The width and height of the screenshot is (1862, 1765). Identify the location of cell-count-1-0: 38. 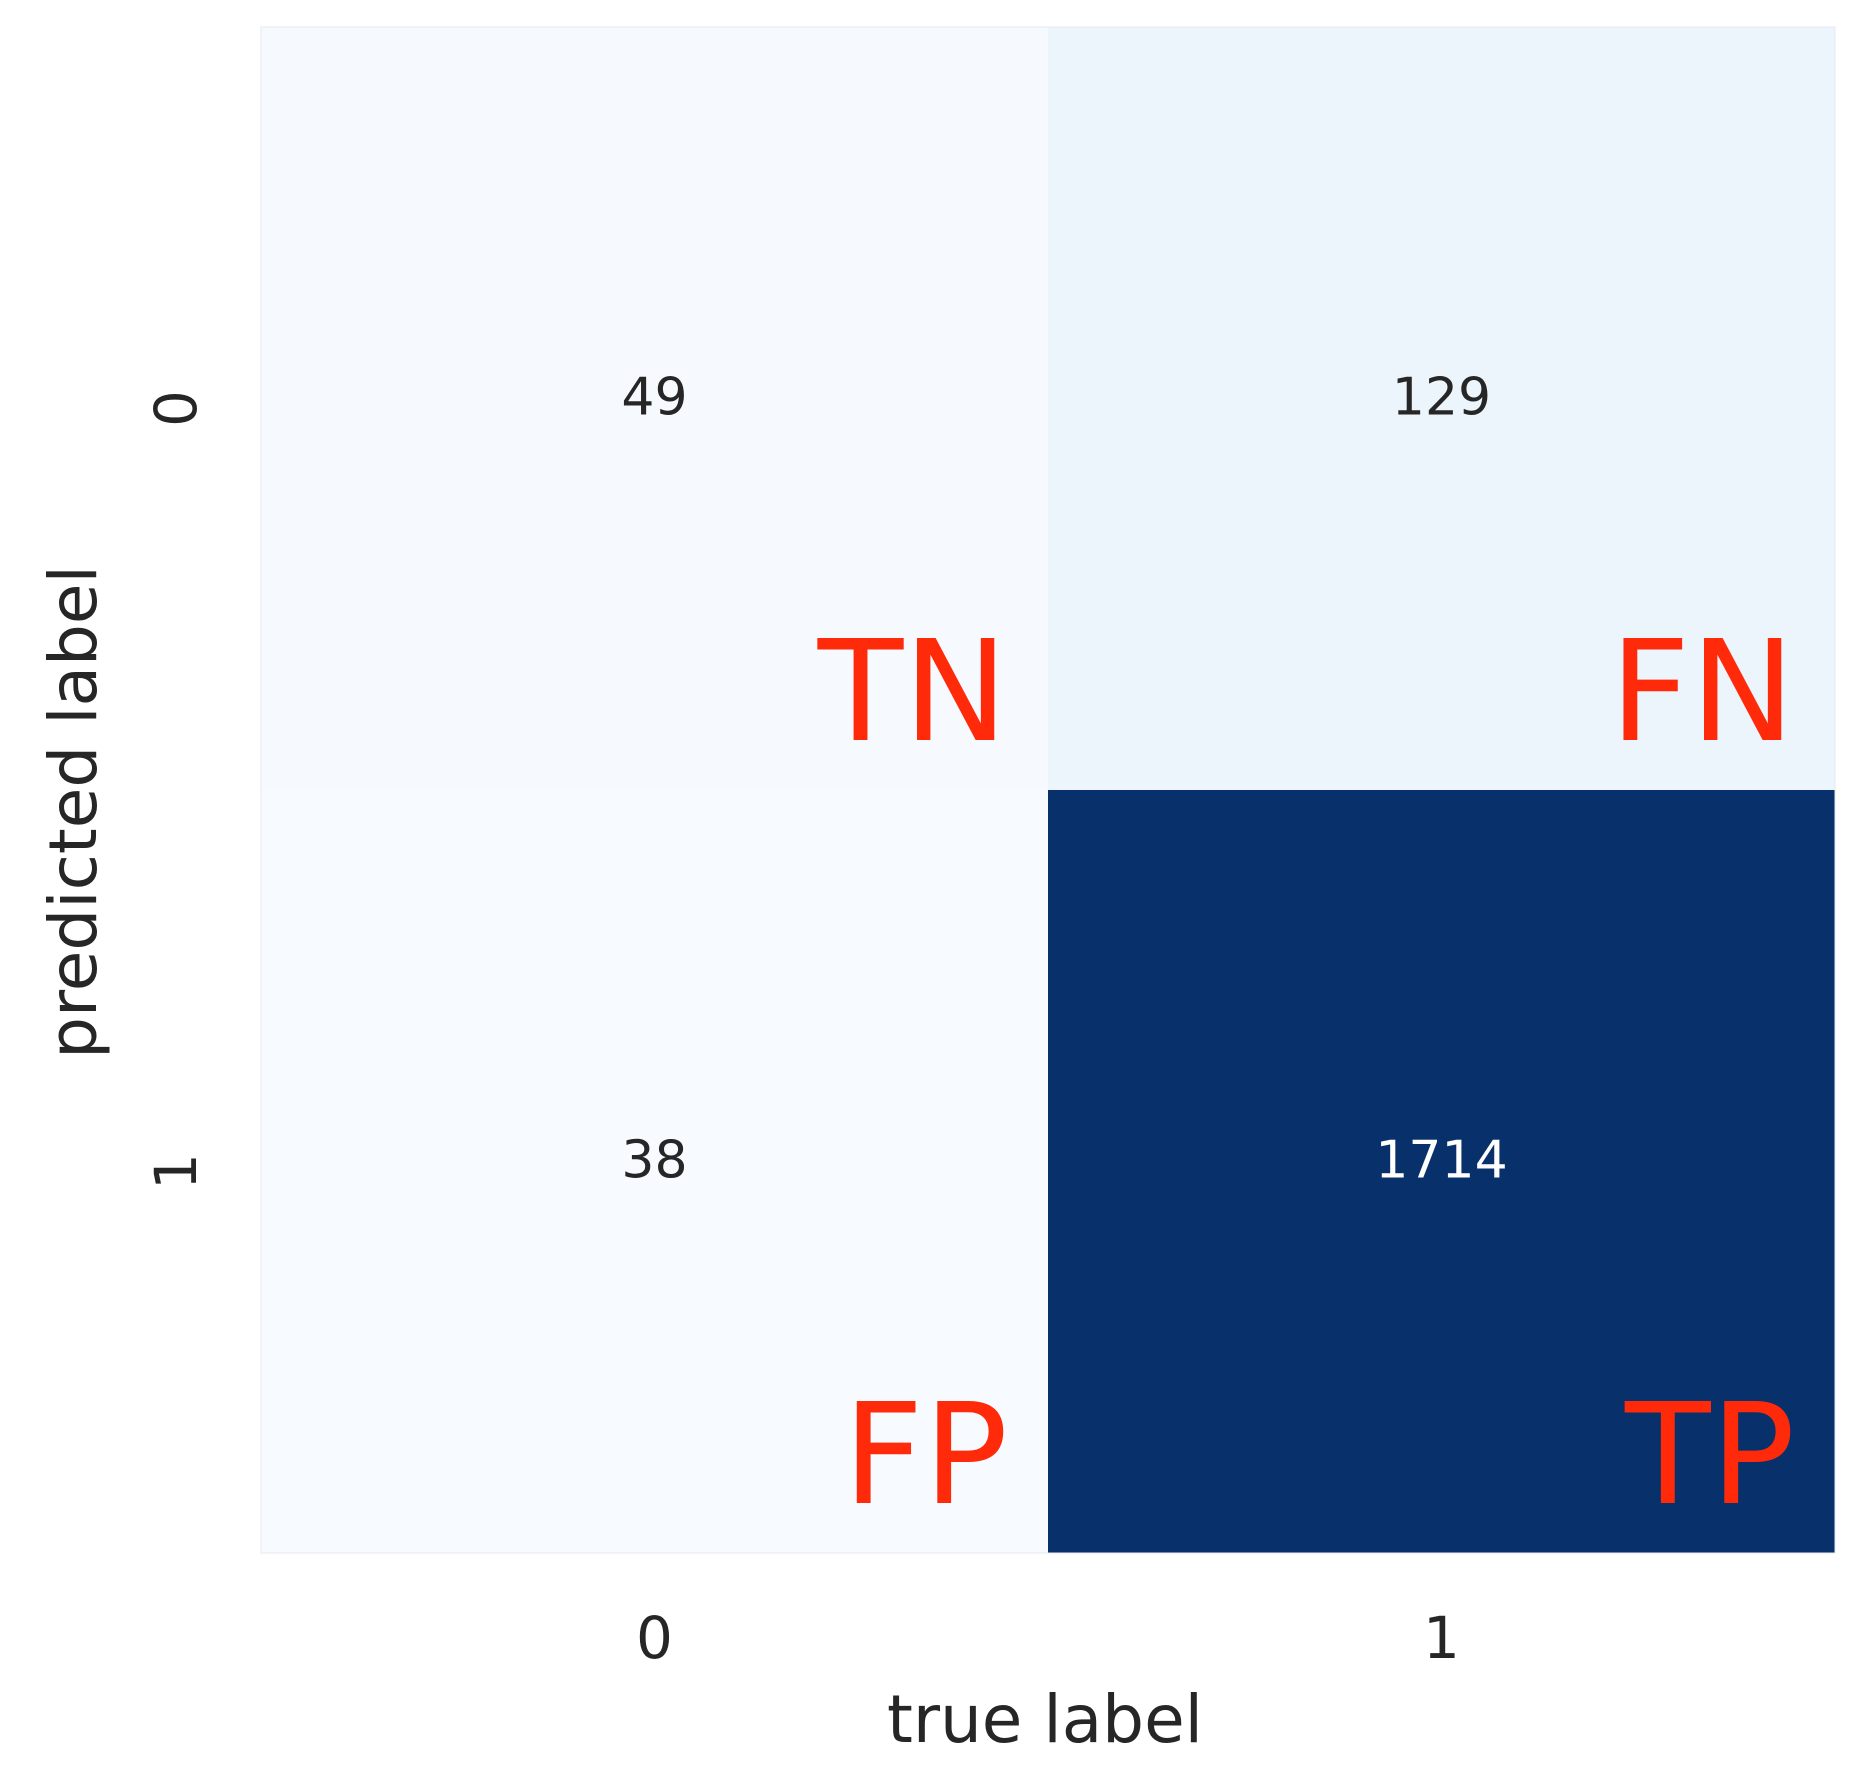
(654, 1161).